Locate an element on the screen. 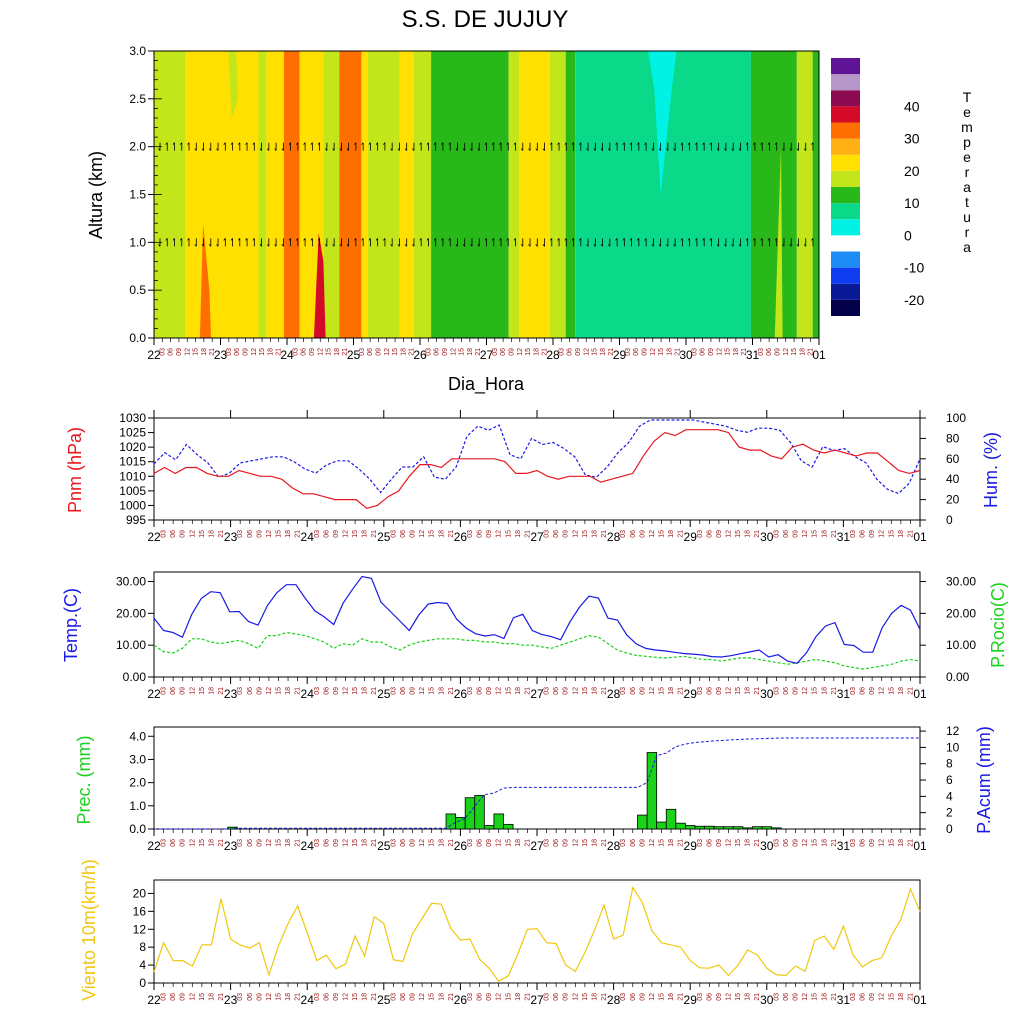 This screenshot has width=1024, height=1029. p4-x-hour-label: 03 is located at coordinates (547, 843).